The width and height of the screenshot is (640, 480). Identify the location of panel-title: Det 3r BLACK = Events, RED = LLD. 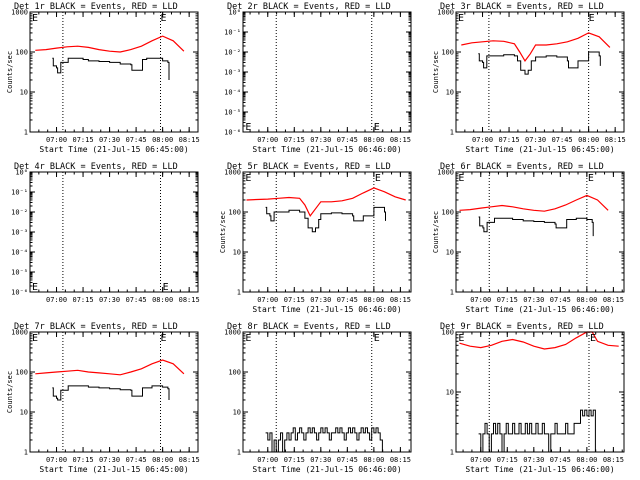
(522, 7).